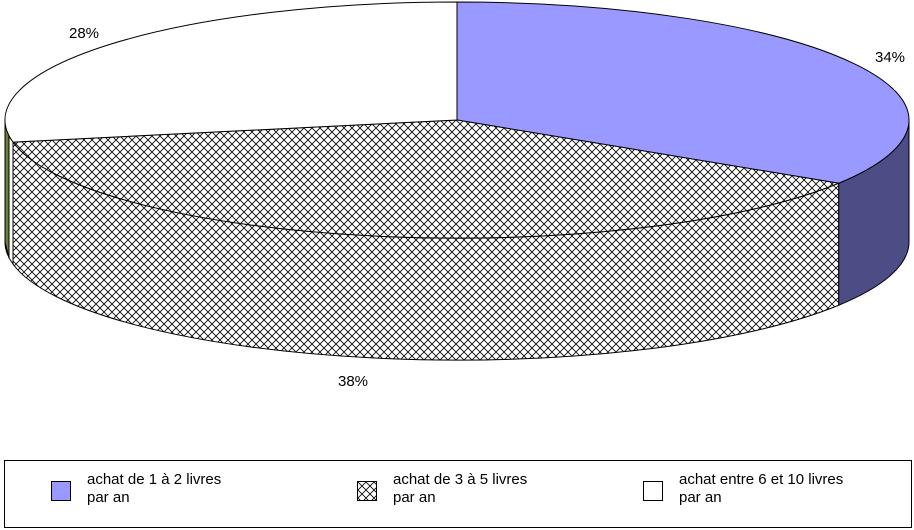 Image resolution: width=914 pixels, height=530 pixels. I want to click on data-label-3: 28%, so click(84, 33).